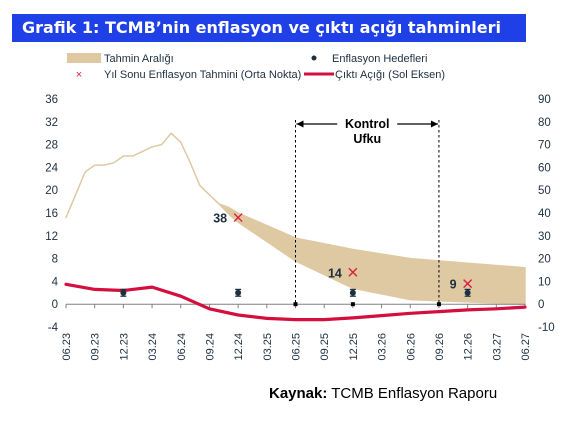 The width and height of the screenshot is (568, 434). I want to click on y-left-tick-label: 8, so click(55, 260).